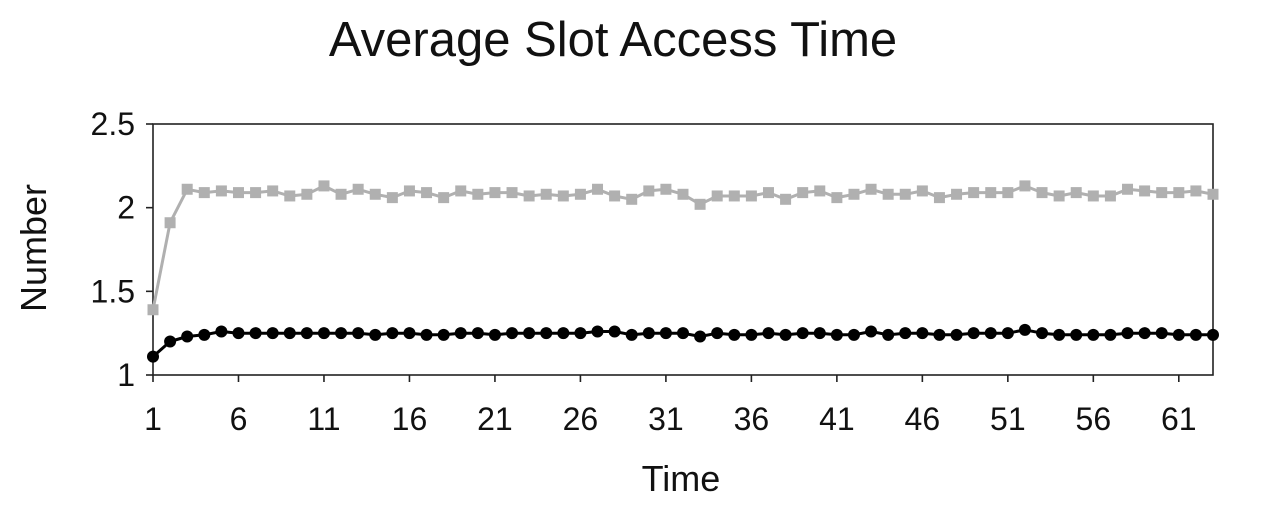 Image resolution: width=1268 pixels, height=517 pixels. What do you see at coordinates (126, 208) in the screenshot?
I see `y-tick-label: 2` at bounding box center [126, 208].